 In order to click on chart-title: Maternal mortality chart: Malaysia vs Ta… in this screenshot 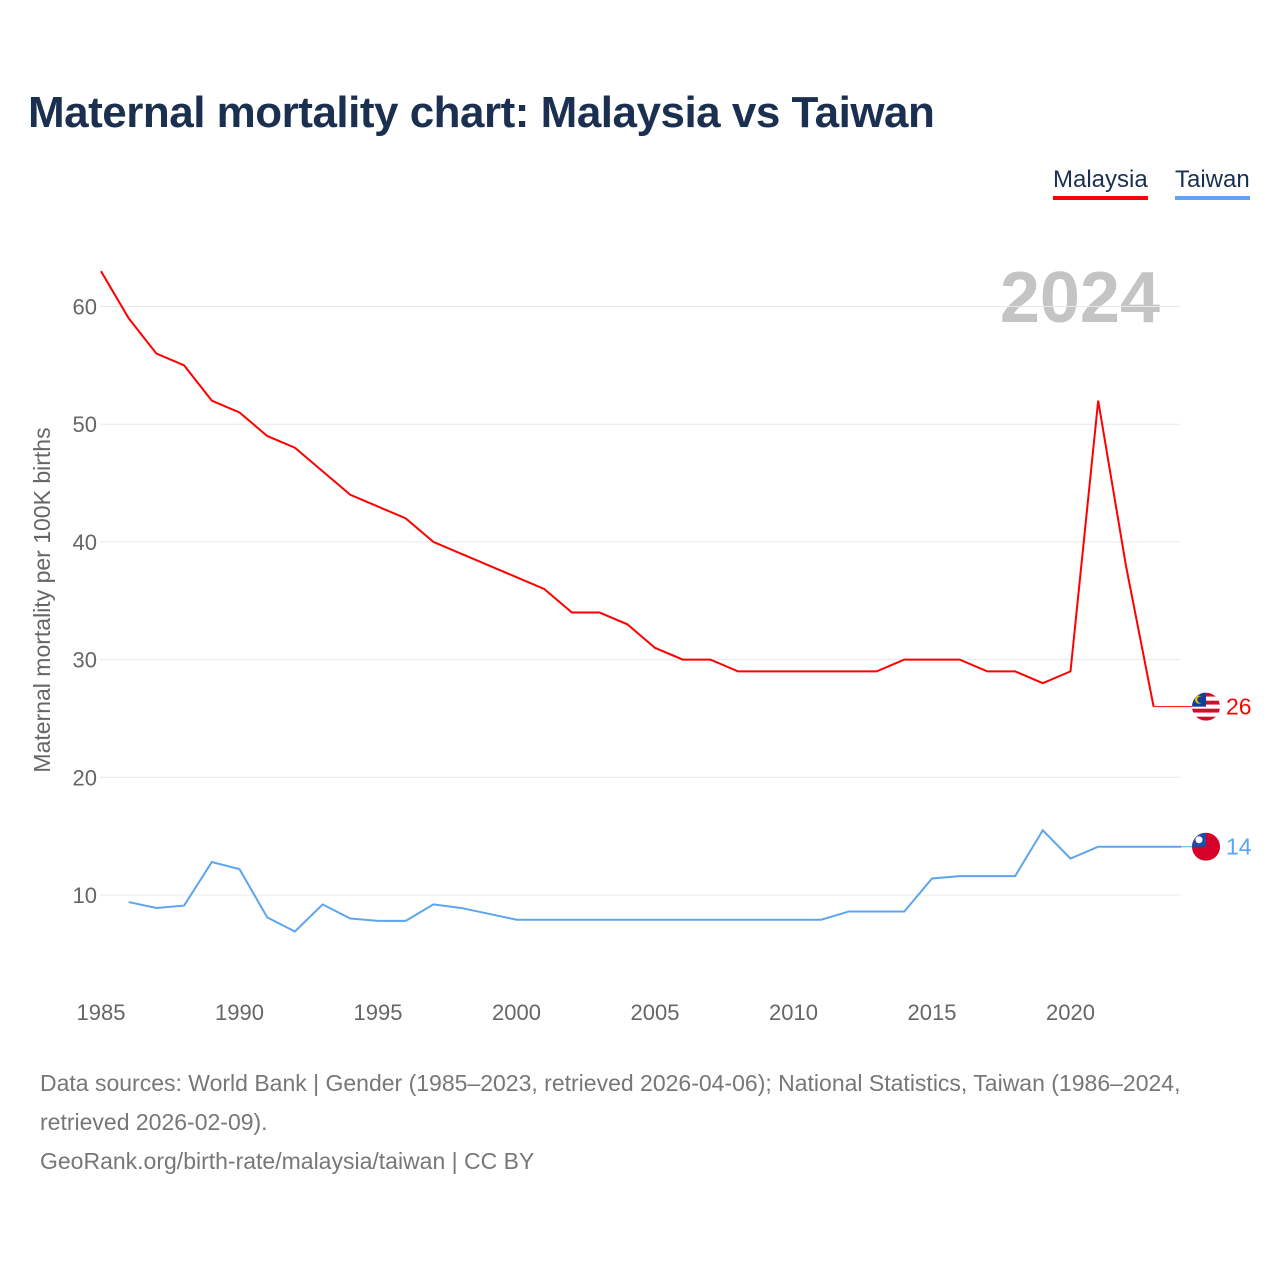, I will do `click(481, 112)`.